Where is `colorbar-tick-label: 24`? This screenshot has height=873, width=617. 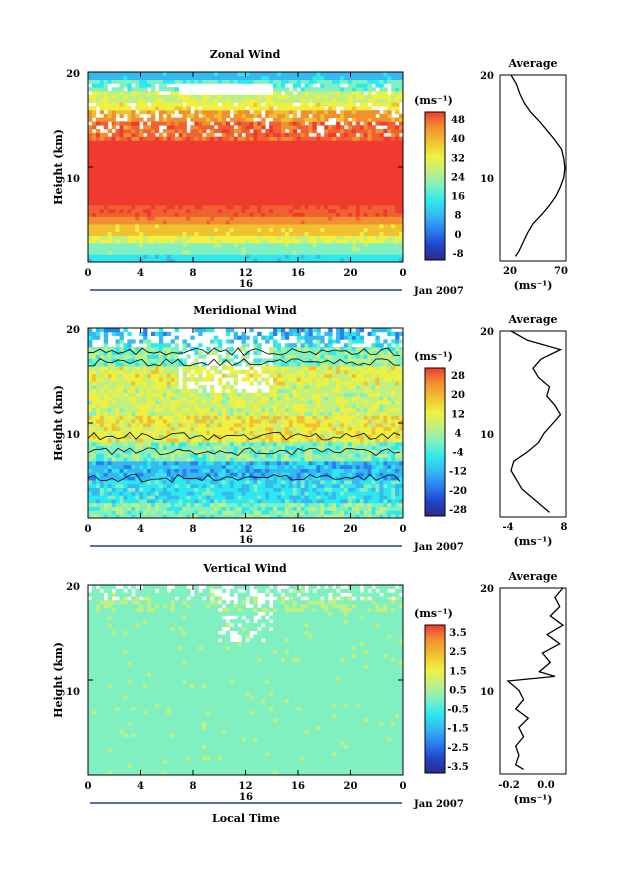
colorbar-tick-label: 24 is located at coordinates (458, 177).